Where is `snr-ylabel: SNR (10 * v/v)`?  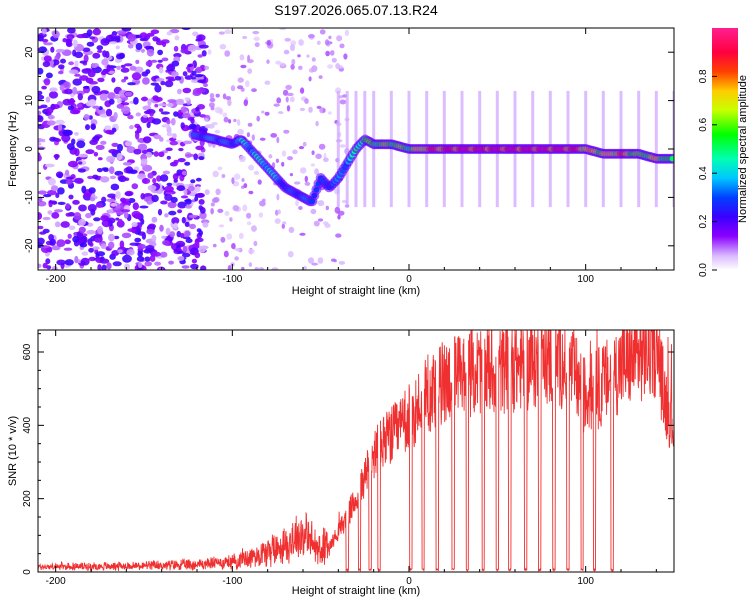
snr-ylabel: SNR (10 * v/v) is located at coordinates (13, 451).